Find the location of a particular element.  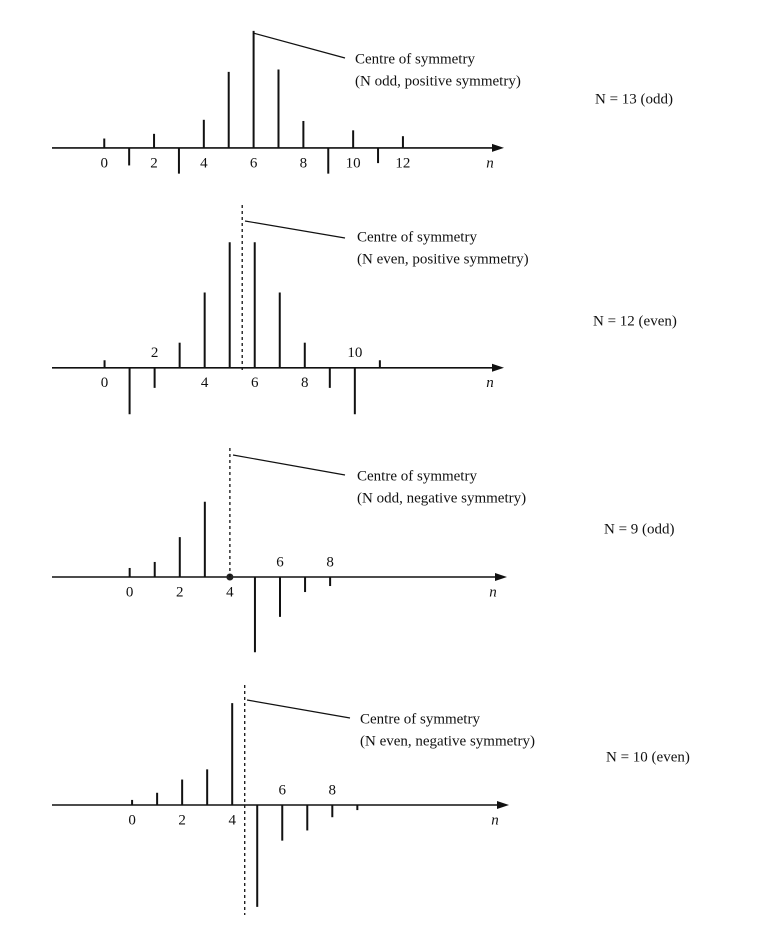

x-tick-label: 12 is located at coordinates (402, 163).